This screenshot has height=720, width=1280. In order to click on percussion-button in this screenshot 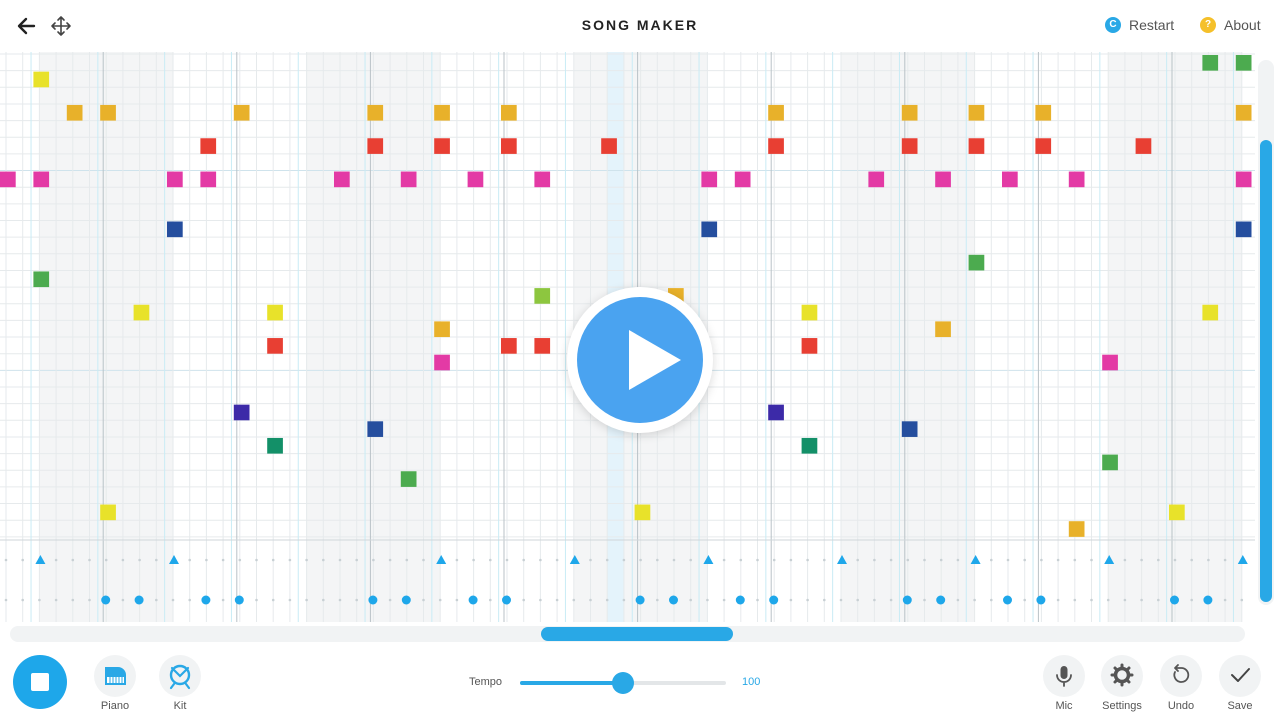, I will do `click(180, 676)`.